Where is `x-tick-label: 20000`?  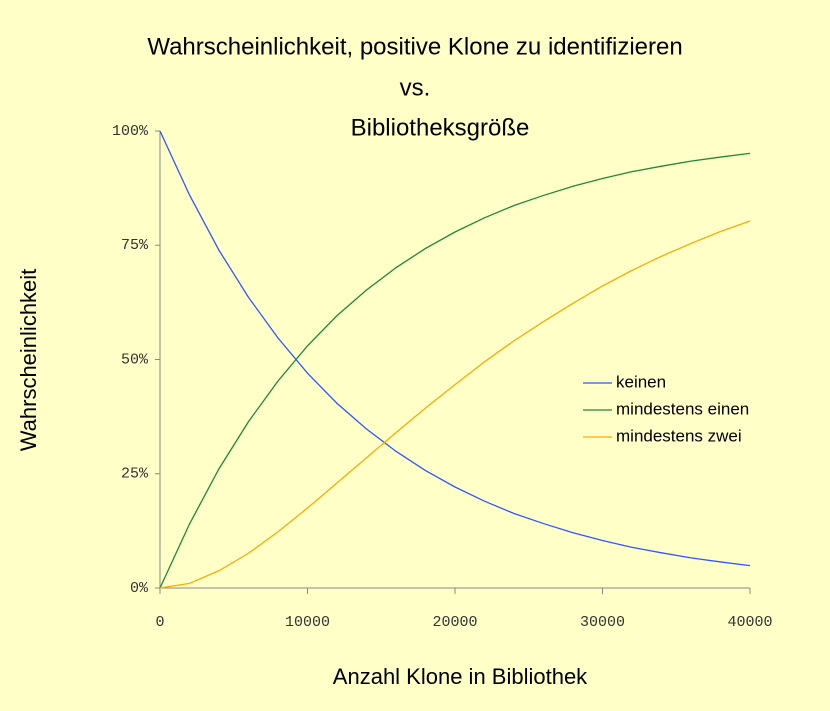
x-tick-label: 20000 is located at coordinates (454, 622).